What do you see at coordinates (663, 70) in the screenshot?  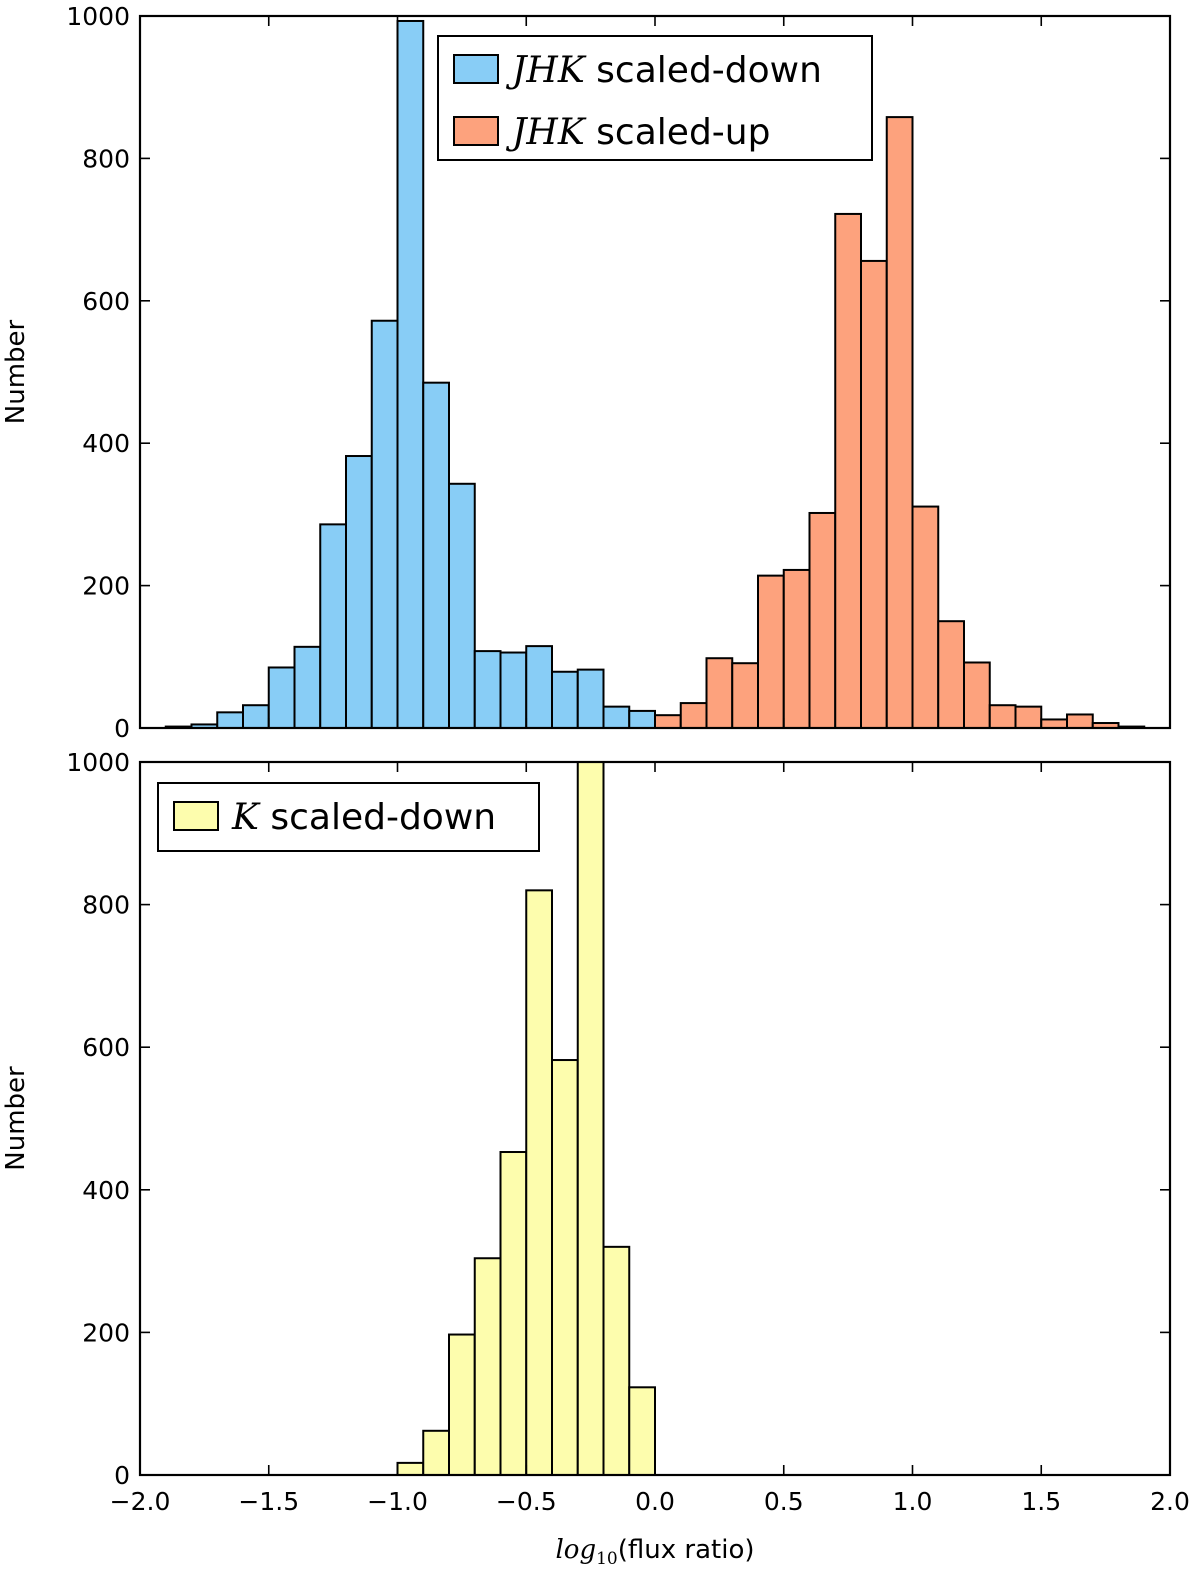 I see `legend-label: JHK scaled-down` at bounding box center [663, 70].